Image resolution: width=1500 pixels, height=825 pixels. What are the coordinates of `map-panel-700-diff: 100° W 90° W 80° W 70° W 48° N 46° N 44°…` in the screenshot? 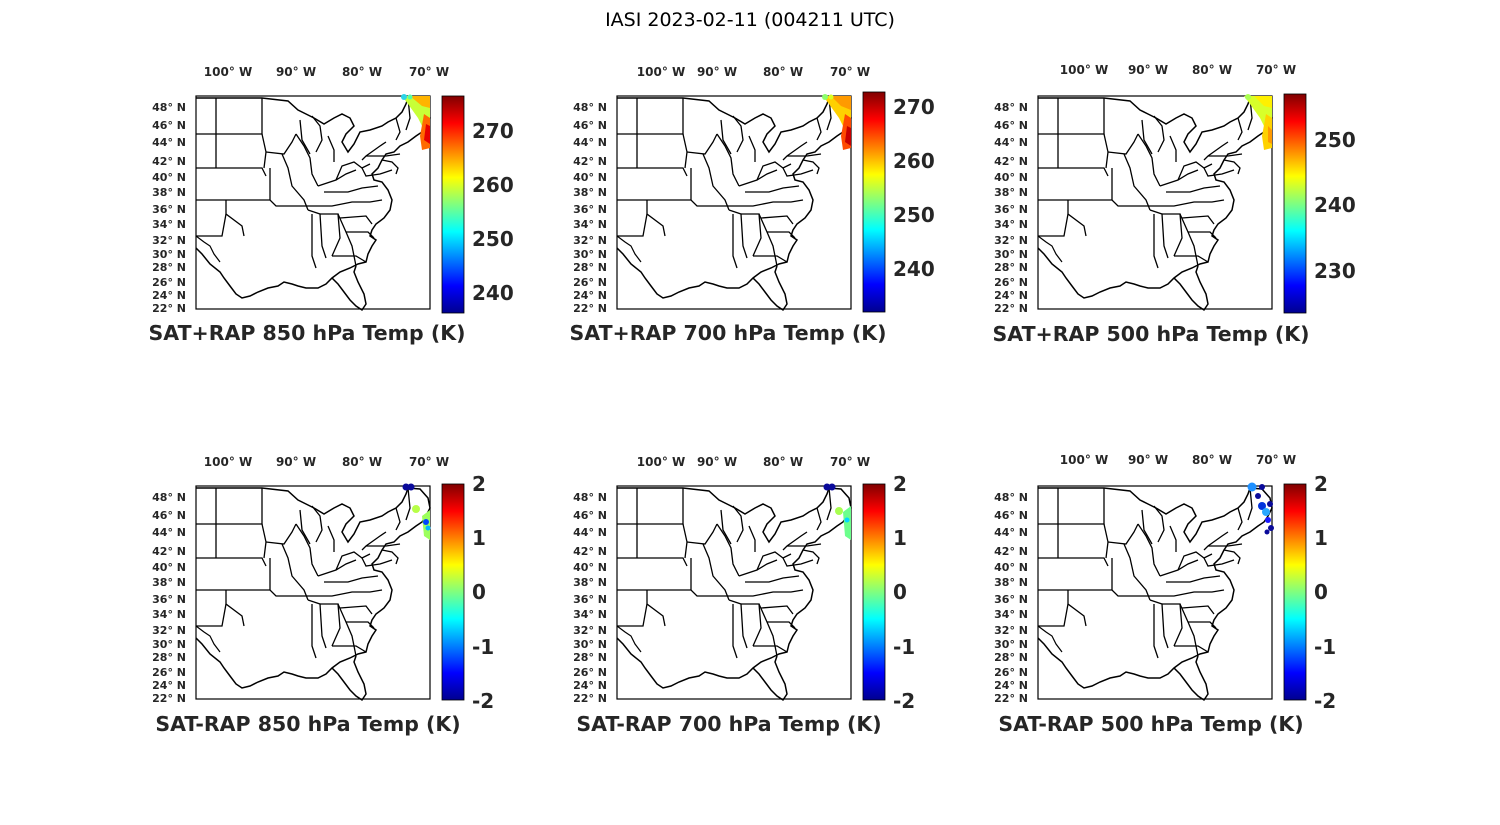 It's located at (744, 595).